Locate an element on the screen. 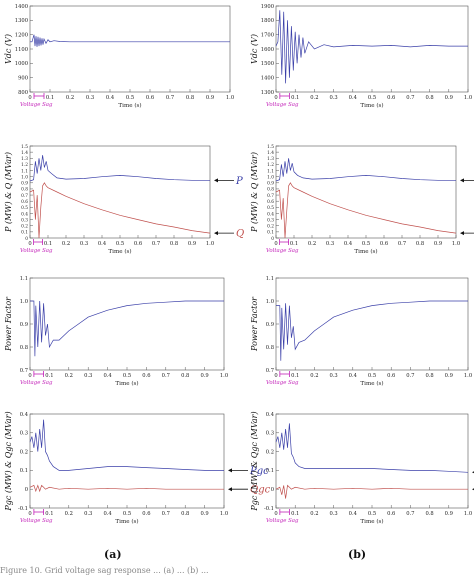  y-tick-label: 0.3 is located at coordinates (24, 434).